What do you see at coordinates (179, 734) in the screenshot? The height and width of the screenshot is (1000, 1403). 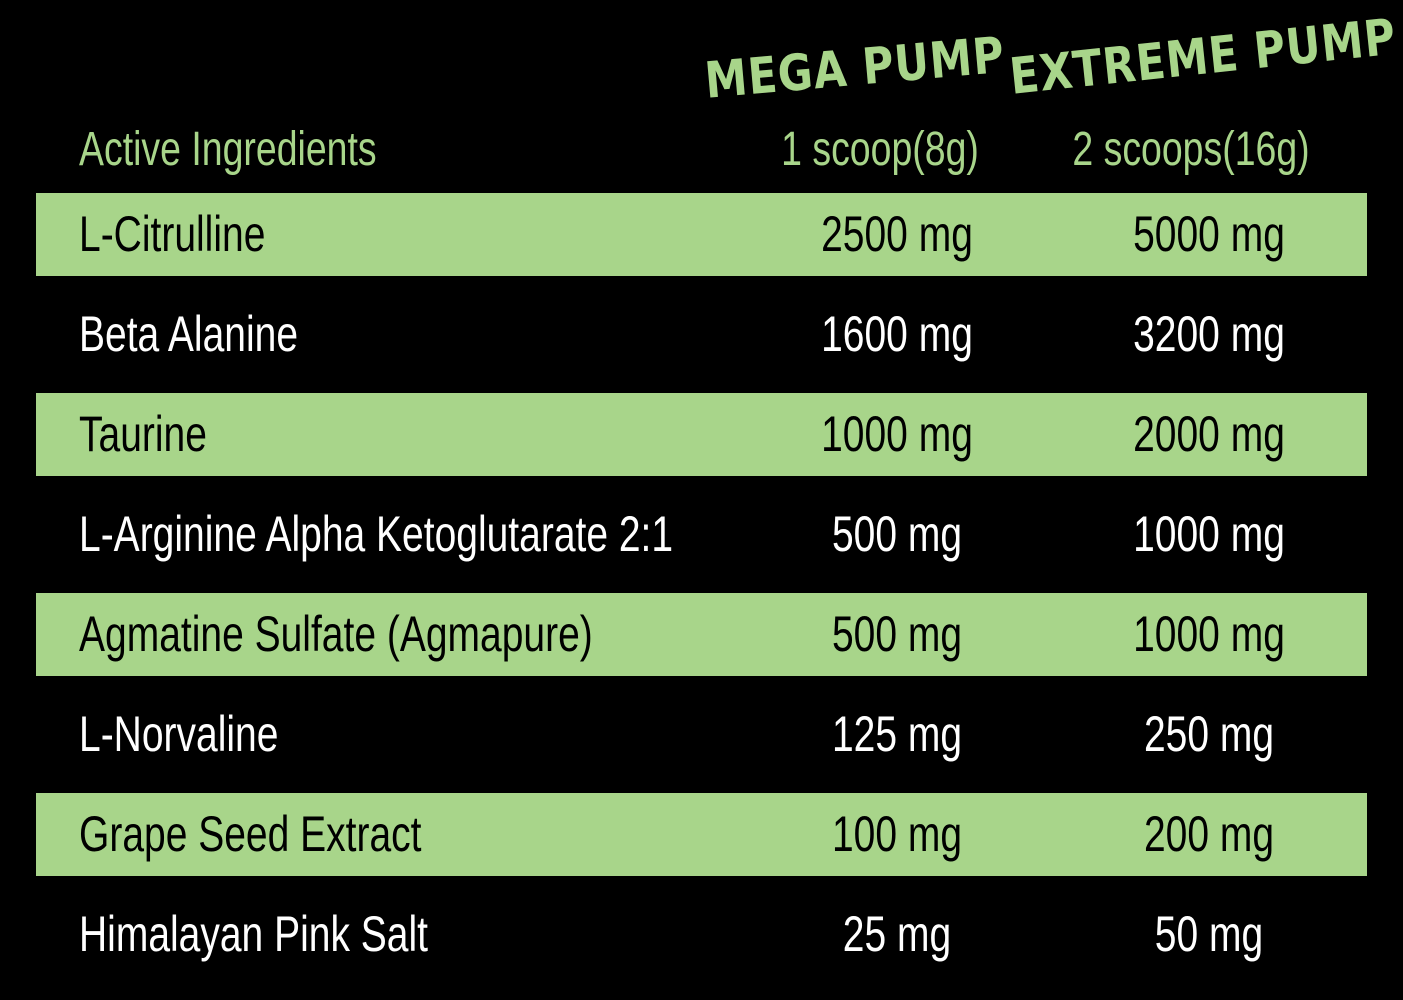 I see `ingredient-name: L-Norvaline` at bounding box center [179, 734].